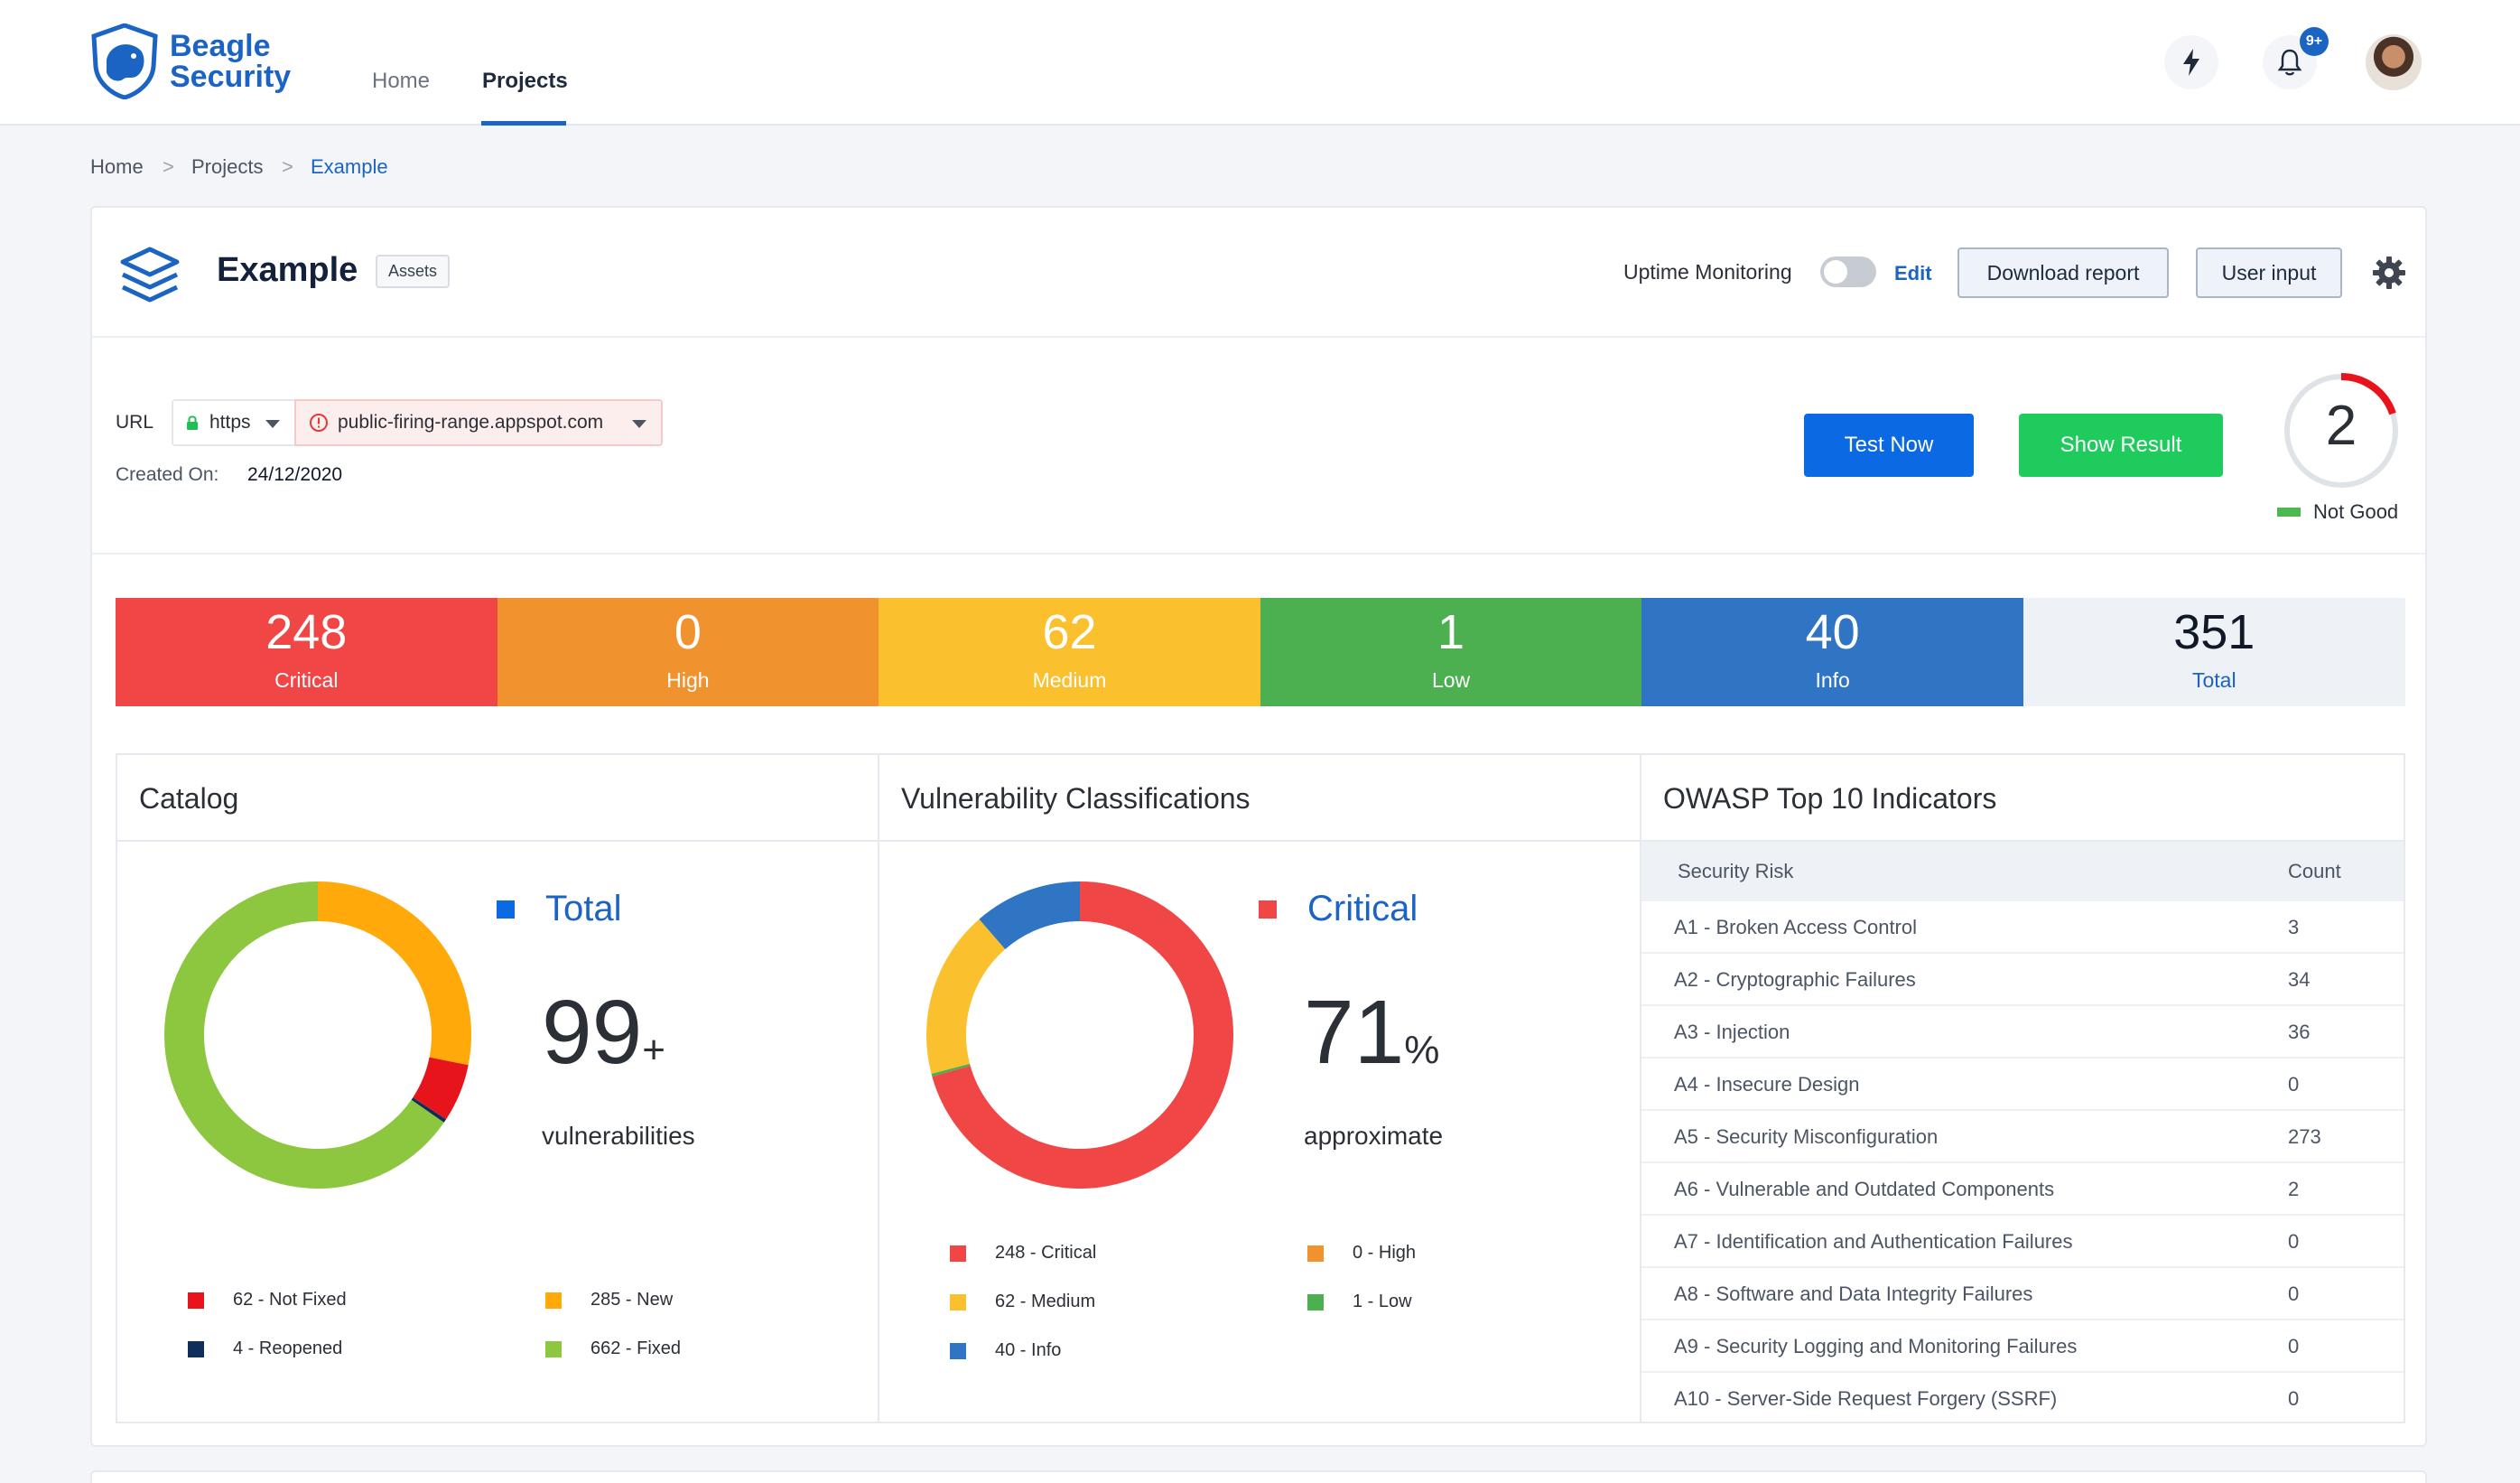 The width and height of the screenshot is (2520, 1483). Describe the element at coordinates (1832, 680) in the screenshot. I see `severity-label: Info` at that location.